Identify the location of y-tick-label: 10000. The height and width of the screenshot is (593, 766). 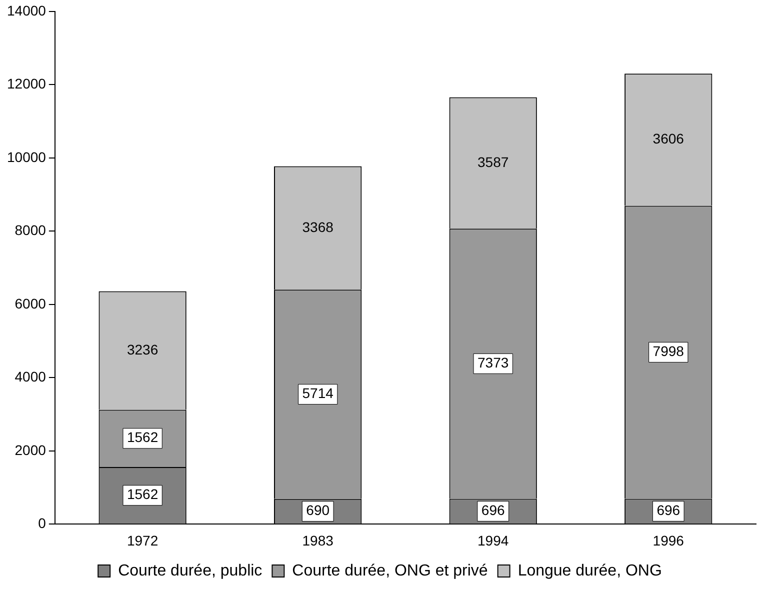
(26, 156).